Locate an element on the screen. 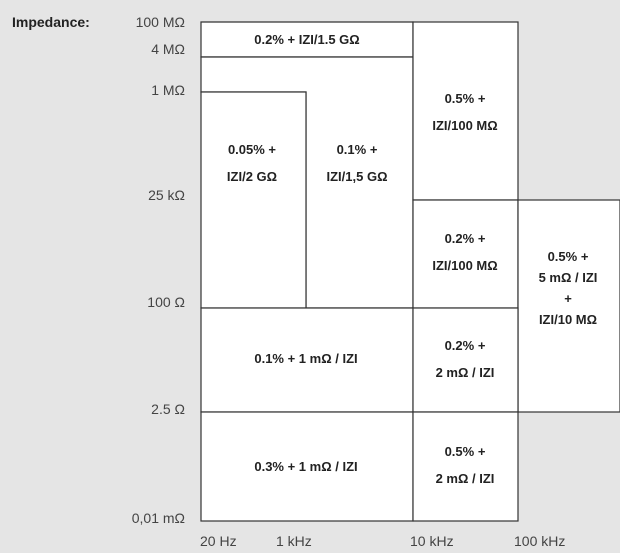 This screenshot has height=553, width=620. region-accuracy-text: 0.05% + is located at coordinates (252, 149).